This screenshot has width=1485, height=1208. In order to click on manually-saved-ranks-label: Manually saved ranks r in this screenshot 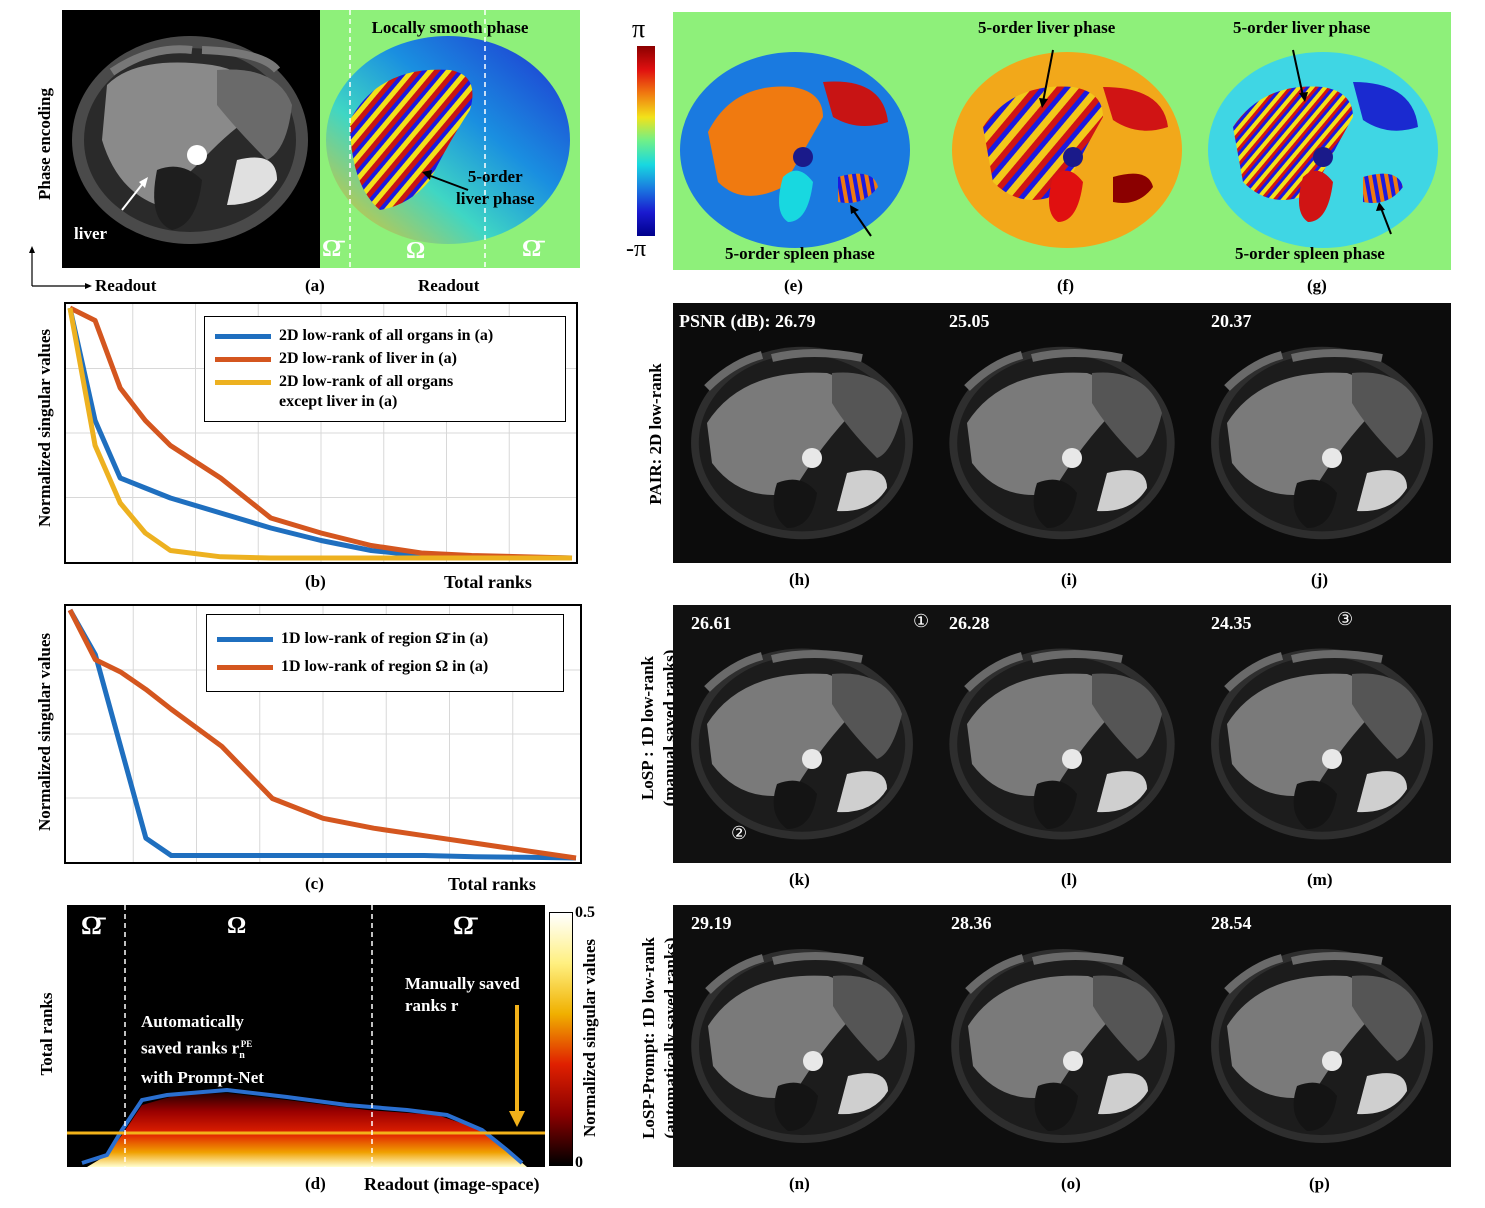, I will do `click(462, 994)`.